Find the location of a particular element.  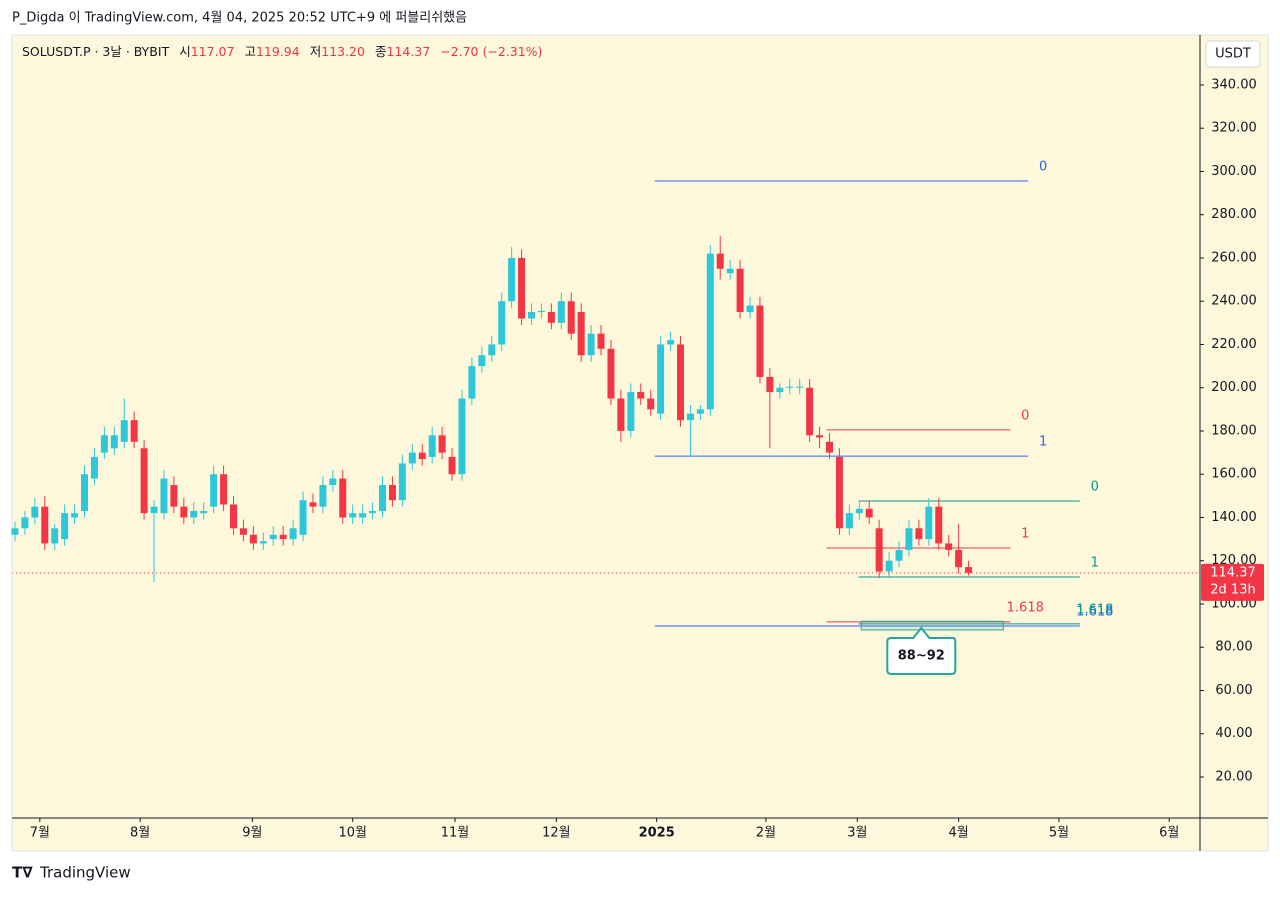

y-tick-label: 220.00 is located at coordinates (1234, 344).